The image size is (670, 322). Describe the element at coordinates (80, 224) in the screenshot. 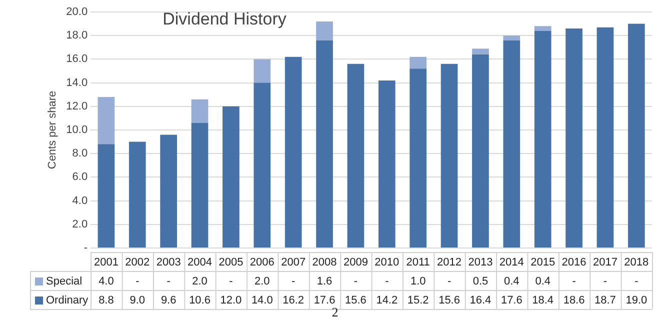

I see `y-tick-label: 2.0` at that location.